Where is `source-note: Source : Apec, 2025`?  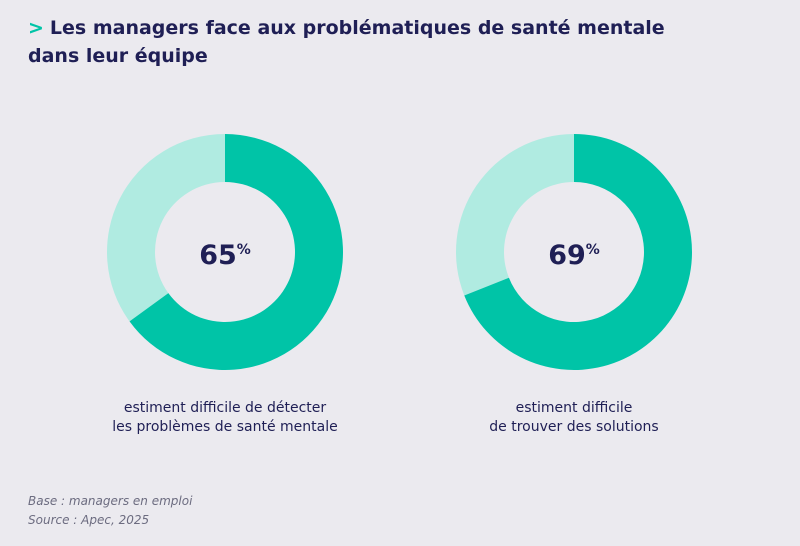
source-note: Source : Apec, 2025 is located at coordinates (88, 520).